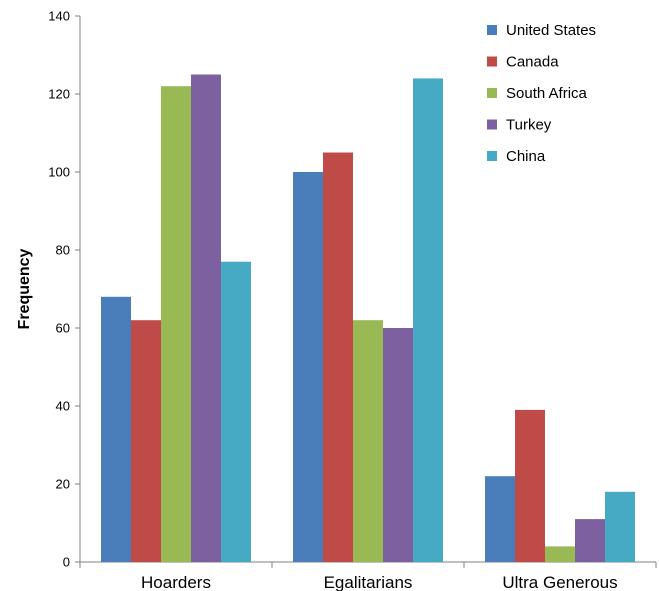  I want to click on bar-turkey-hoarders, so click(206, 318).